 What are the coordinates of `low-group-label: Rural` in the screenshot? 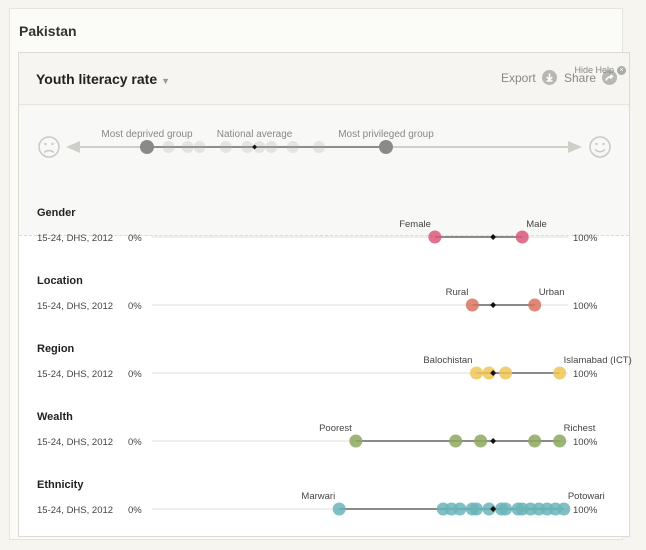 It's located at (457, 292).